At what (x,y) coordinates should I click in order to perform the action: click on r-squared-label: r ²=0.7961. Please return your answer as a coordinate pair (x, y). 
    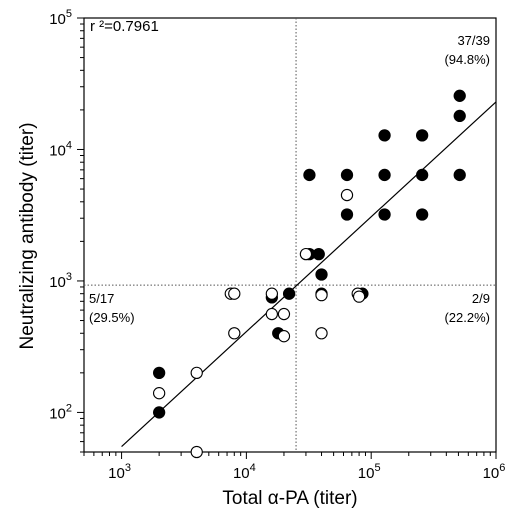
    Looking at the image, I should click on (124, 26).